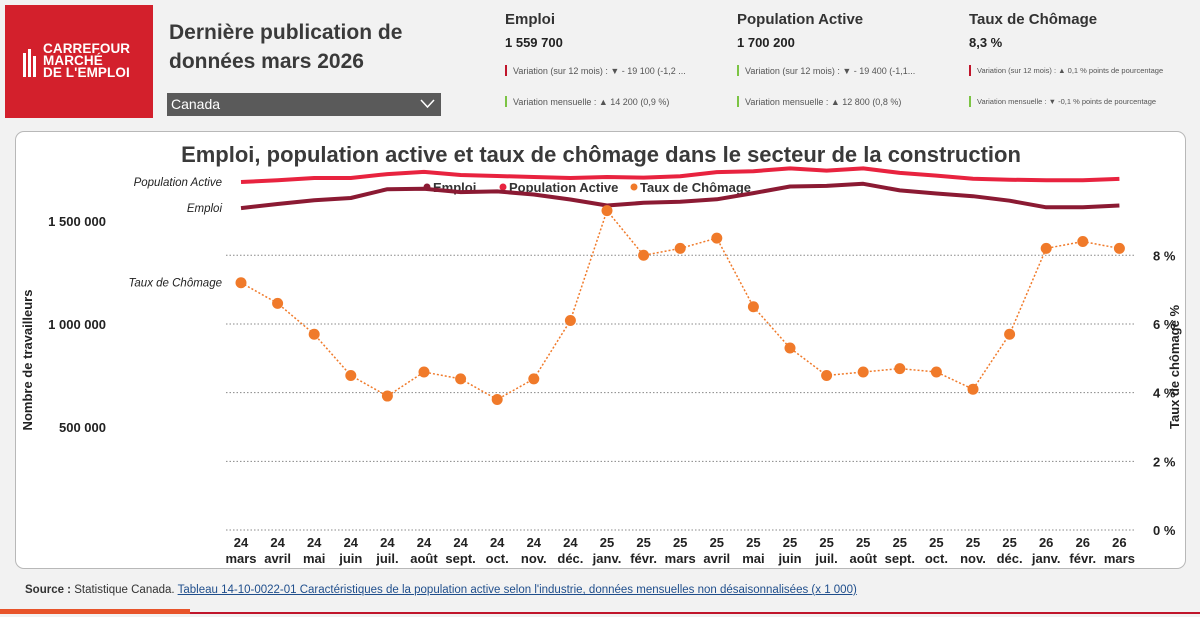  Describe the element at coordinates (304, 104) in the screenshot. I see `region-dropdown: Canada` at that location.